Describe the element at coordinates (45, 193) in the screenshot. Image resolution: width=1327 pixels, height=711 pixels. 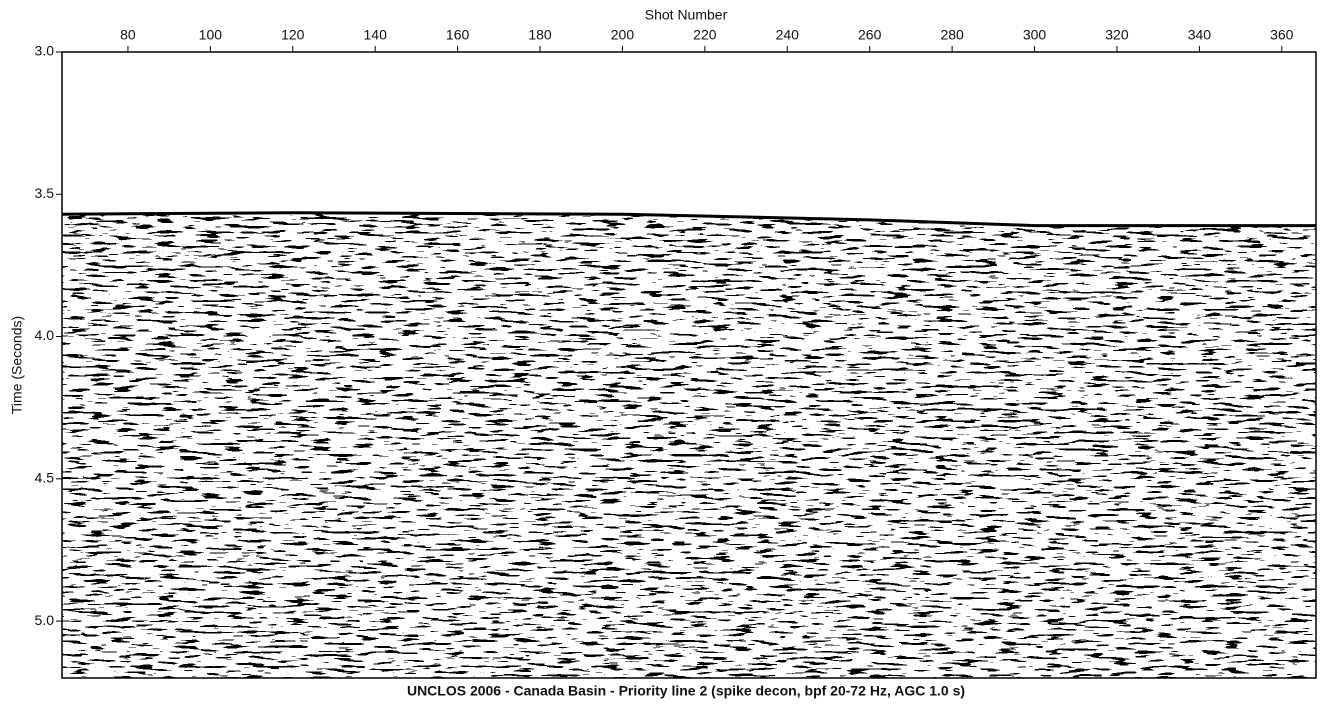
I see `y-tick-label: 3.5` at that location.